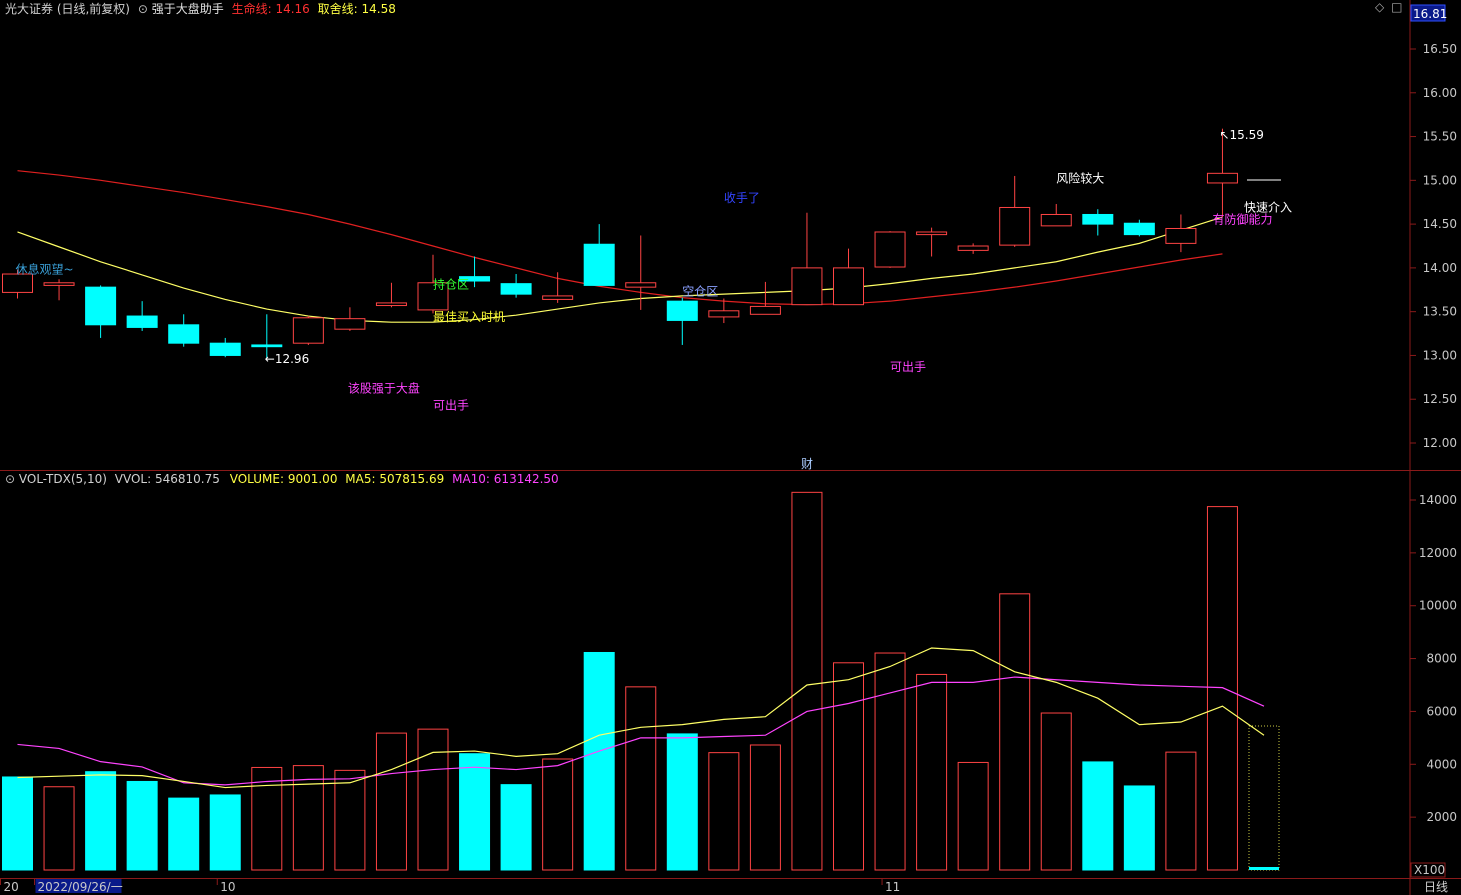 The width and height of the screenshot is (1461, 895). I want to click on date-label: 2022/09/26/一, so click(80, 887).